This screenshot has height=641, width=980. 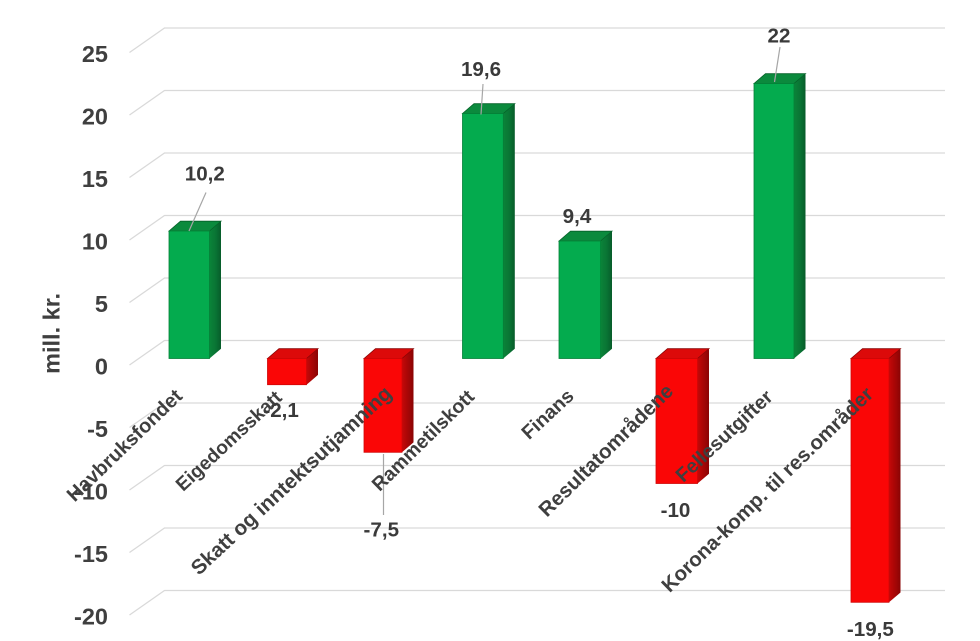 What do you see at coordinates (52, 333) in the screenshot?
I see `svg-text: mill. kr.` at bounding box center [52, 333].